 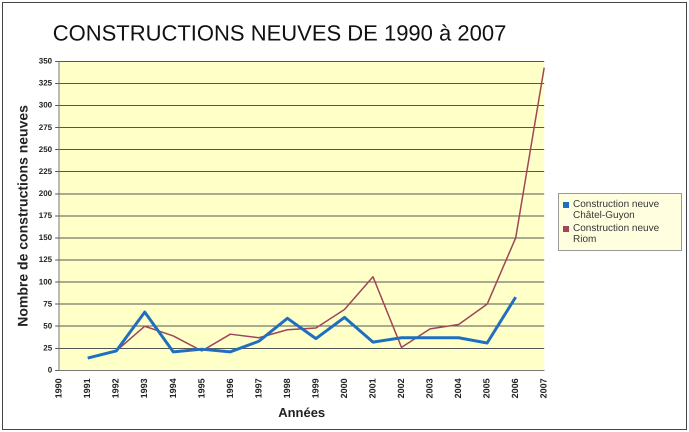 I want to click on y-tick-label: 250, so click(x=45, y=149).